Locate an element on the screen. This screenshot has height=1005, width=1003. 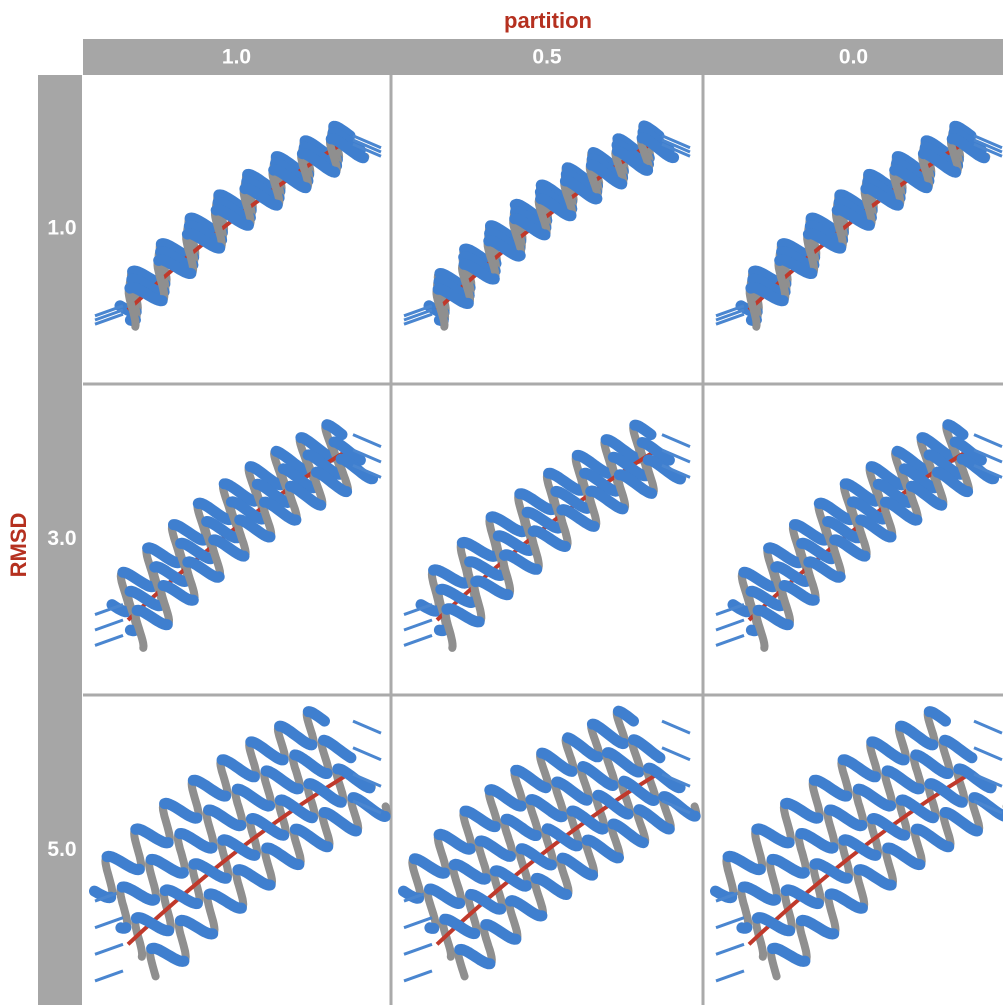
row-header-bar is located at coordinates (60, 540).